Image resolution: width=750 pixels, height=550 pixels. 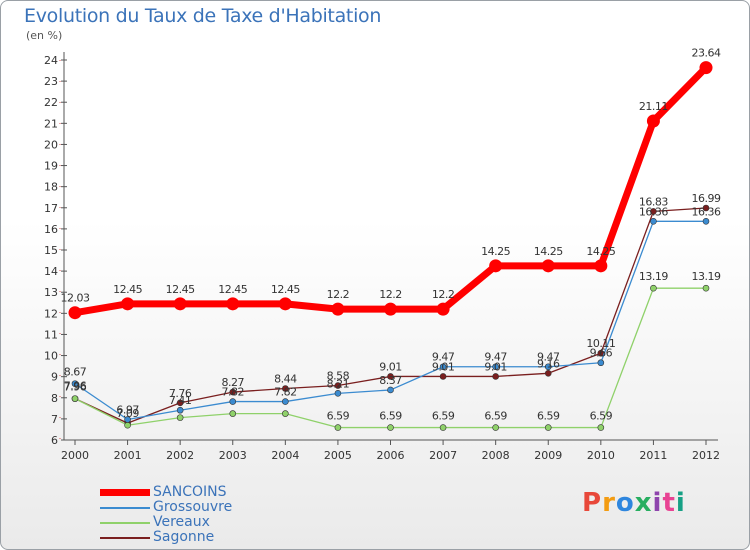 I want to click on y-tick-label: 22, so click(x=51, y=102).